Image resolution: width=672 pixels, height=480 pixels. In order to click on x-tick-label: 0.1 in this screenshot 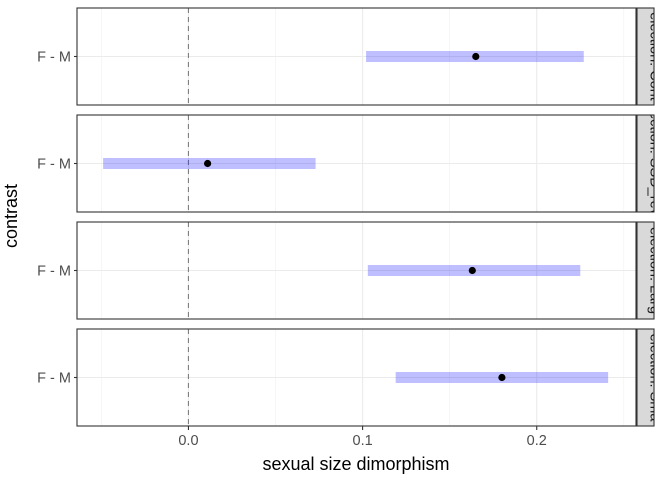, I will do `click(363, 441)`.